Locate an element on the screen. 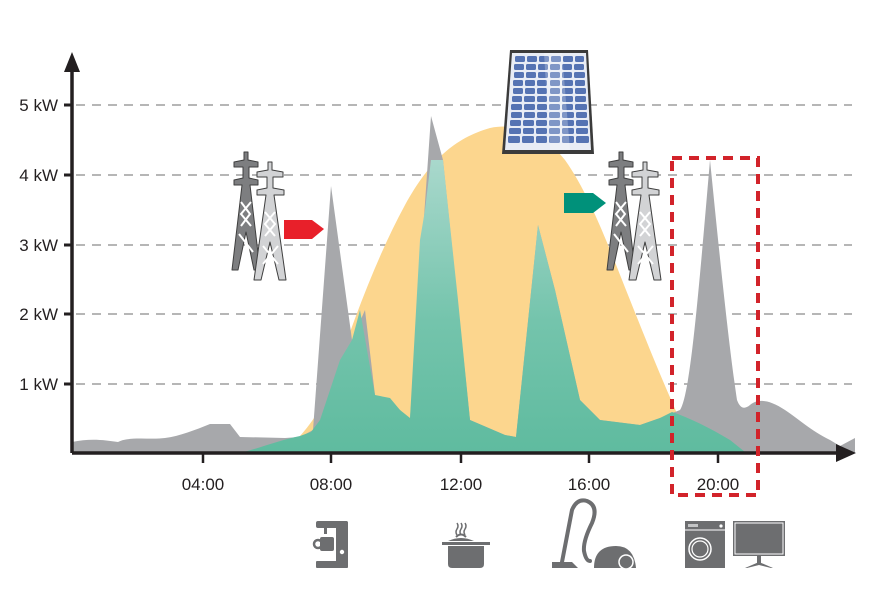 Image resolution: width=872 pixels, height=613 pixels. y-tick-label: 2 kW is located at coordinates (38, 314).